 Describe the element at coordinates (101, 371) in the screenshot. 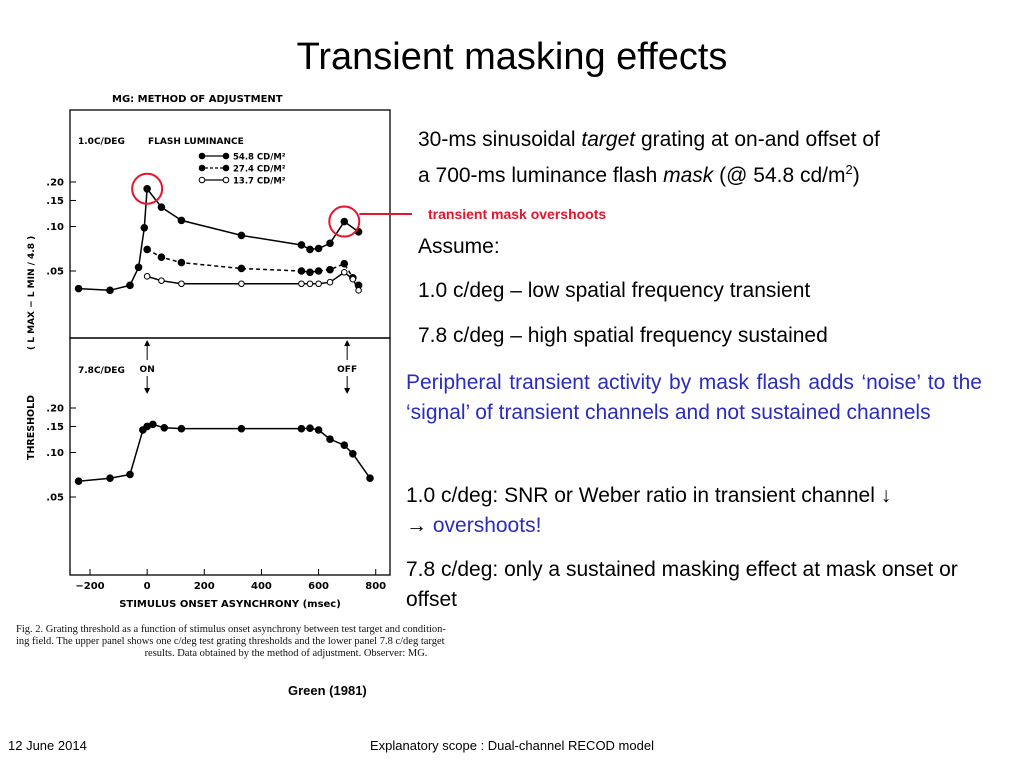

I see `panel-label-lower: 7.8C/DEG` at that location.